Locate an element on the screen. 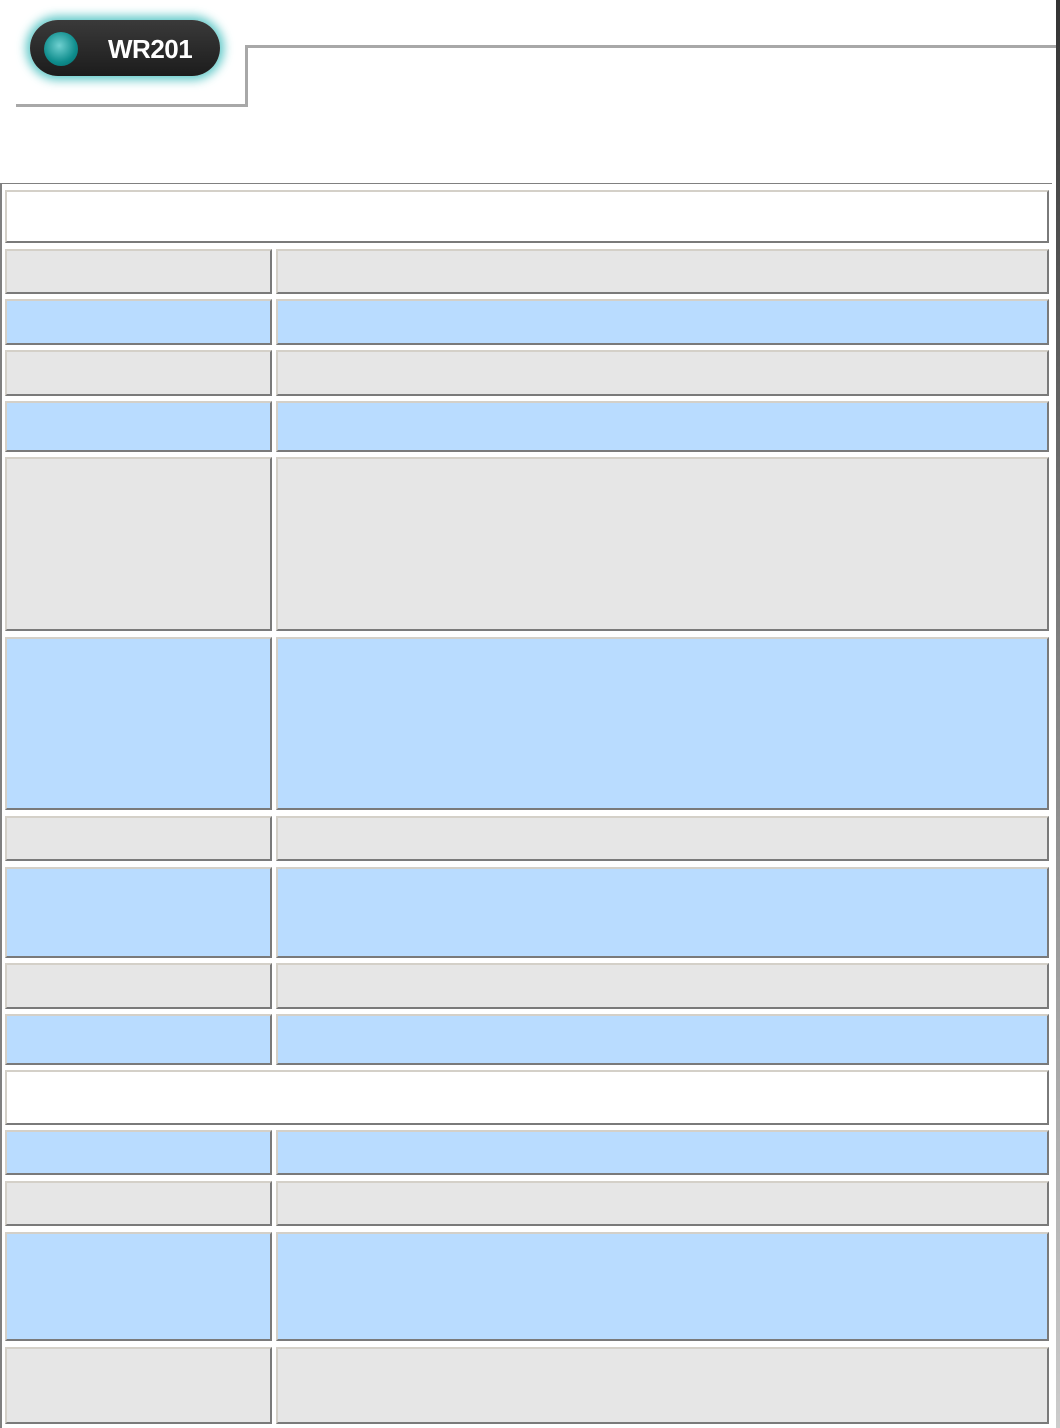 The width and height of the screenshot is (1060, 1428). led-indicator-icon is located at coordinates (61, 49).